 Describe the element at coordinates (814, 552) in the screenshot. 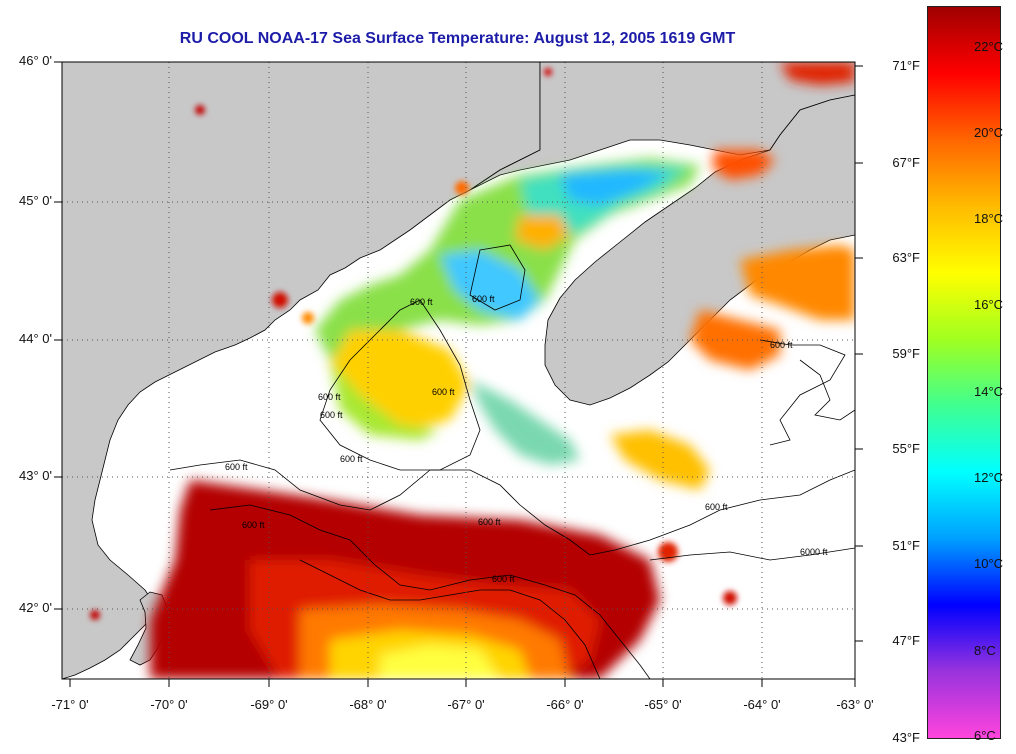

I see `contour-label: 6000 ft` at that location.